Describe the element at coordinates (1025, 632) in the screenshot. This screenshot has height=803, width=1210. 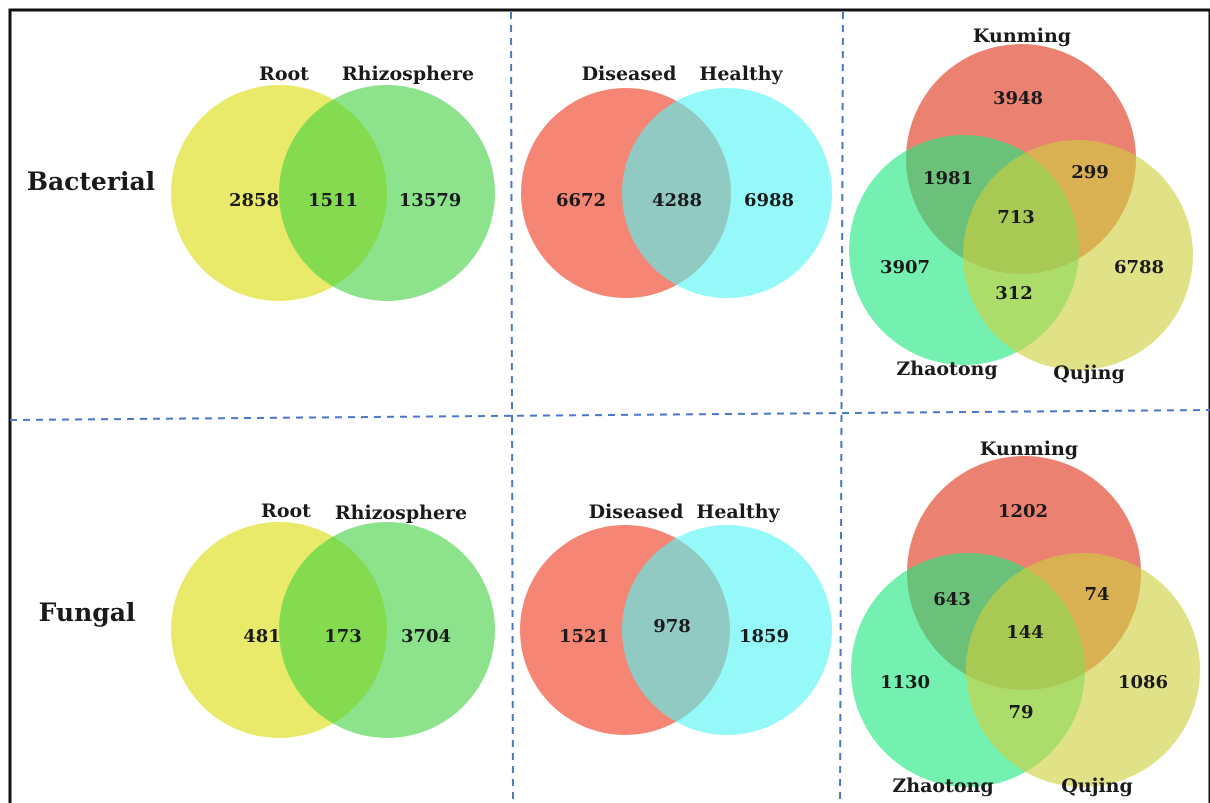
I see `count-all-three: 144` at that location.